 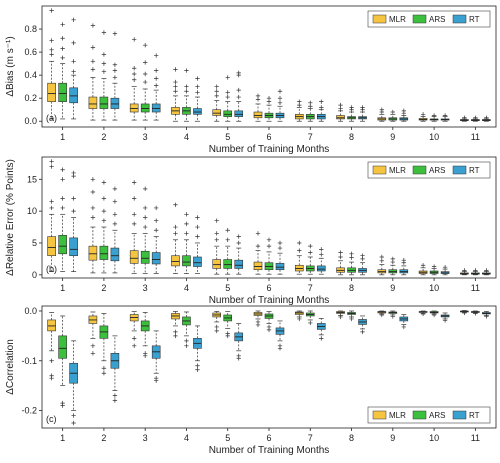 What do you see at coordinates (29, 411) in the screenshot?
I see `y-tick-label: -0.2` at bounding box center [29, 411].